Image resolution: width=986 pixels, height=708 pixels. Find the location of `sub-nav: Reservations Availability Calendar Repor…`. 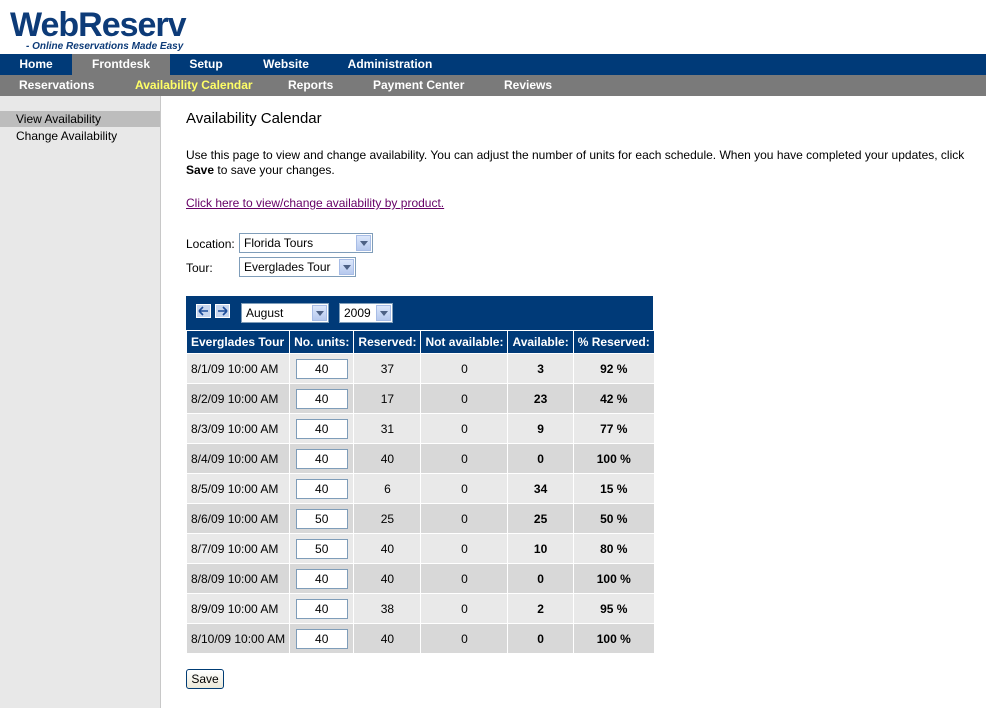

sub-nav: Reservations Availability Calendar Repor… is located at coordinates (493, 85).